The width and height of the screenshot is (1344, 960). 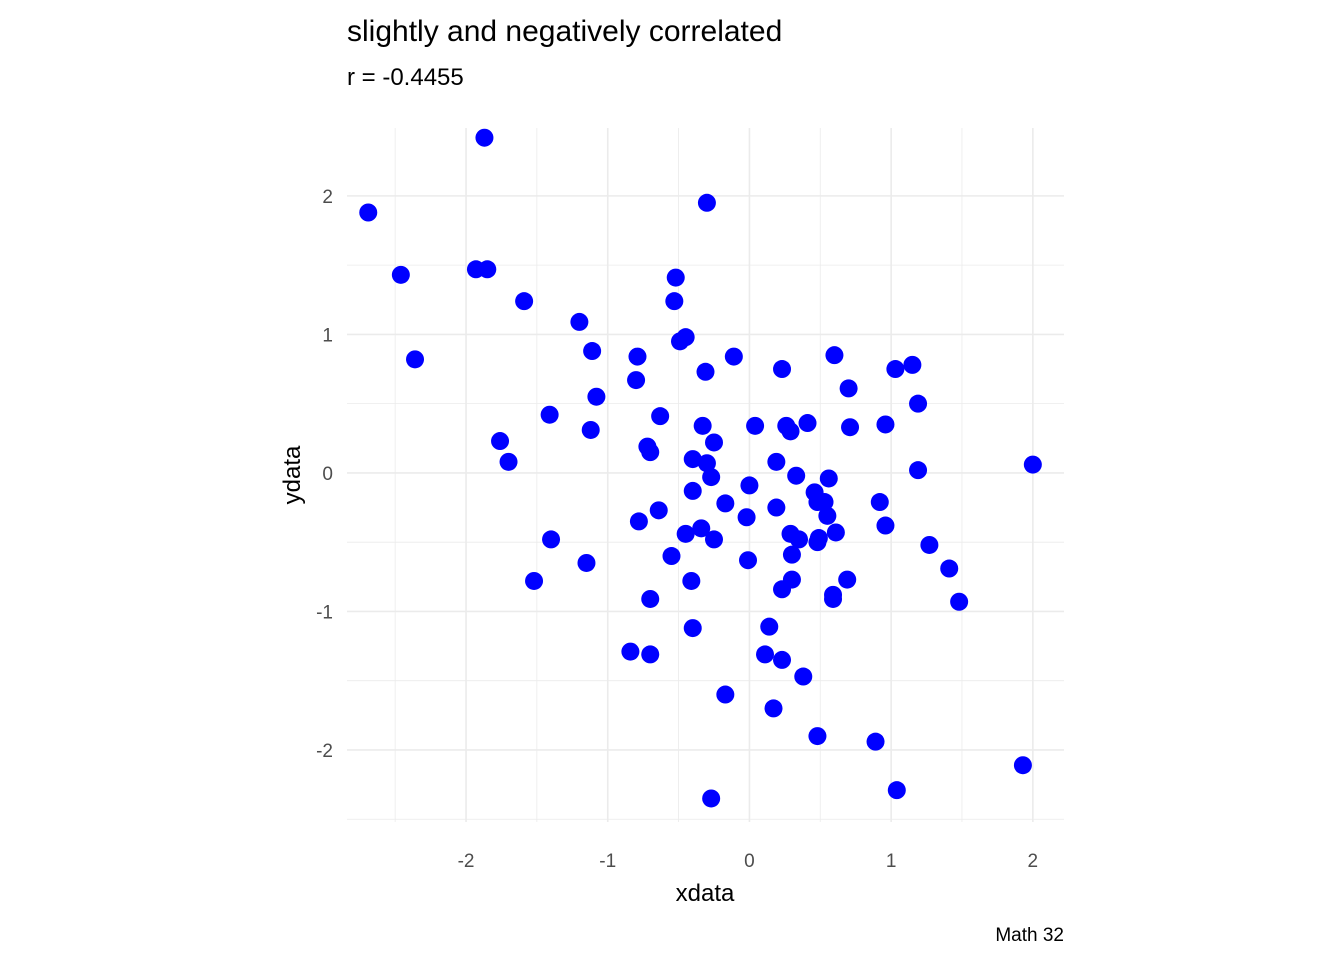 What do you see at coordinates (705, 893) in the screenshot?
I see `x-axis-title: xdata` at bounding box center [705, 893].